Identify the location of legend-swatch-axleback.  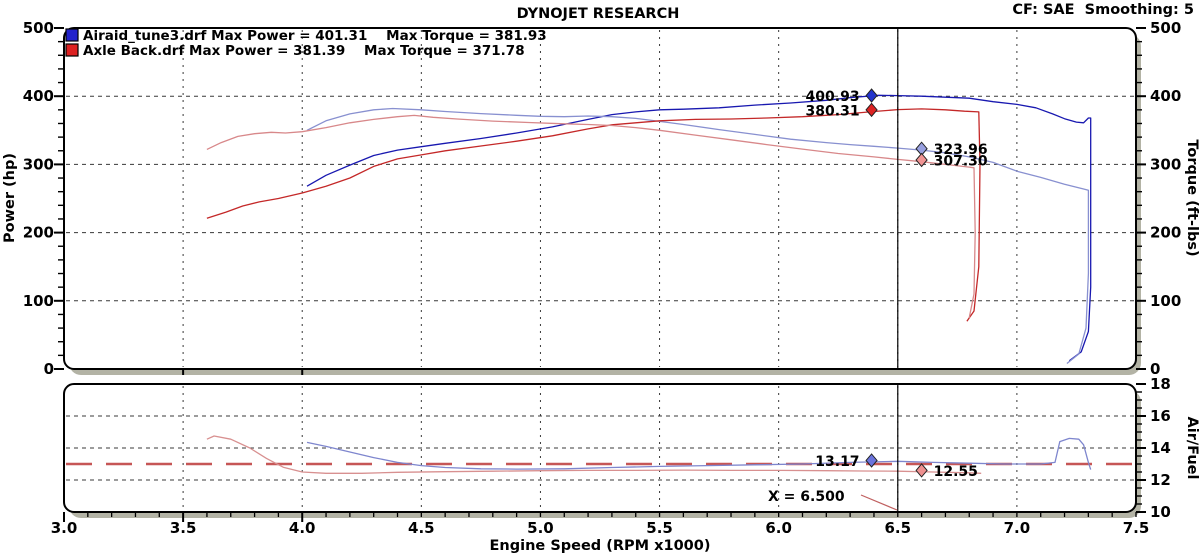
(72, 50).